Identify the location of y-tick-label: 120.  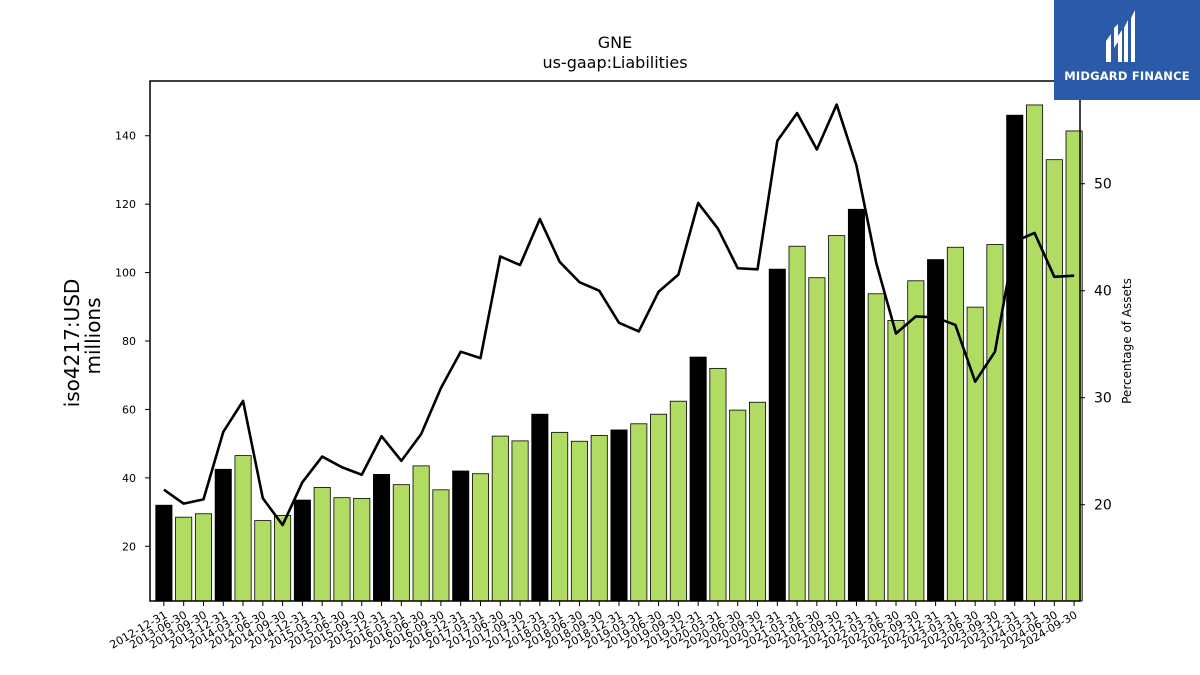
(125, 204).